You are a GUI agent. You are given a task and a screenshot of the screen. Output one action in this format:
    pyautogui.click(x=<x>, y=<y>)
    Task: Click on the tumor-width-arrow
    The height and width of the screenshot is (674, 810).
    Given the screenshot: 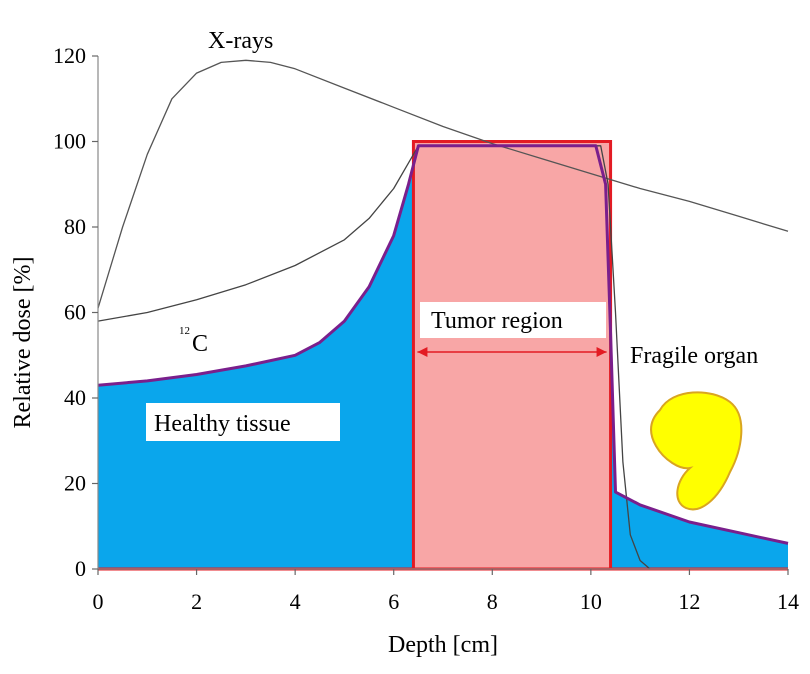 What is the action you would take?
    pyautogui.click(x=512, y=352)
    